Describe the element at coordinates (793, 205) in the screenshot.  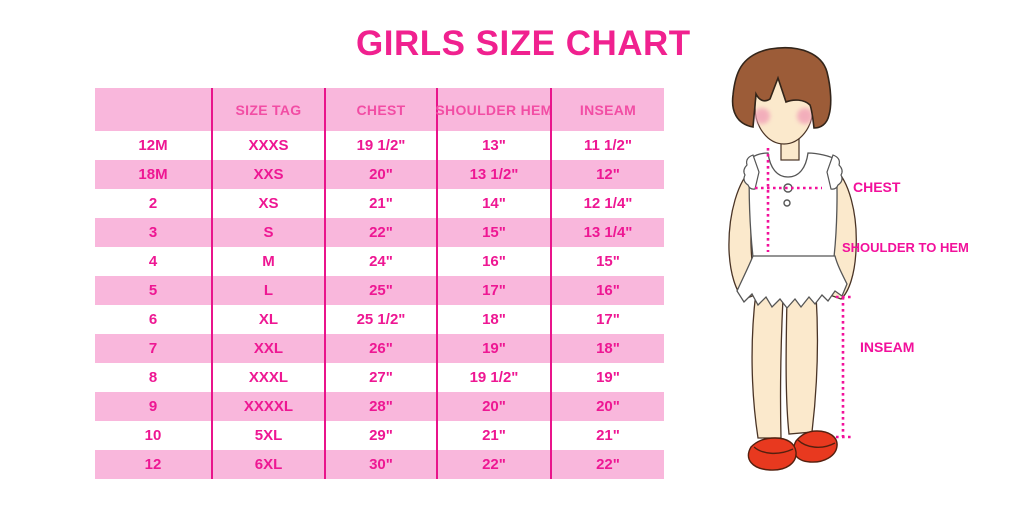
I see `dress-bodice` at that location.